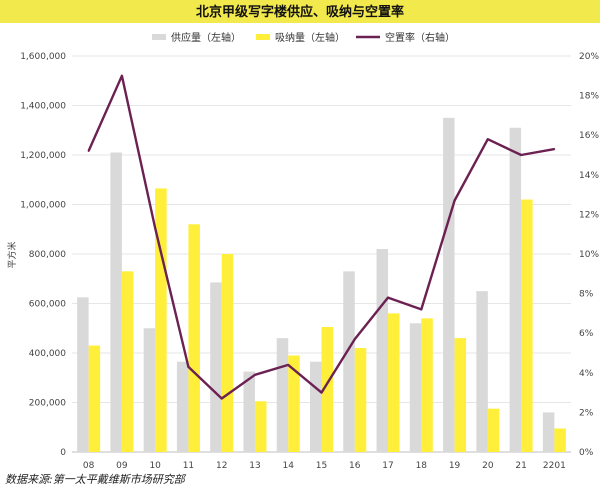 This screenshot has width=600, height=490. I want to click on y2-tick-label: 14%, so click(589, 176).